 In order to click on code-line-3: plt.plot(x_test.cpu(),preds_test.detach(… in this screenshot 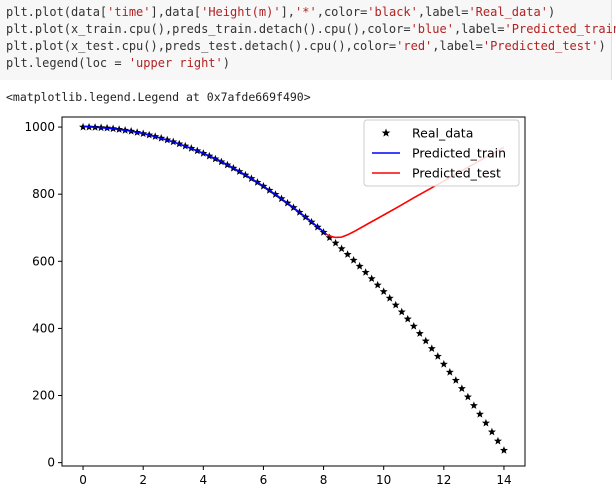, I will do `click(308, 46)`.